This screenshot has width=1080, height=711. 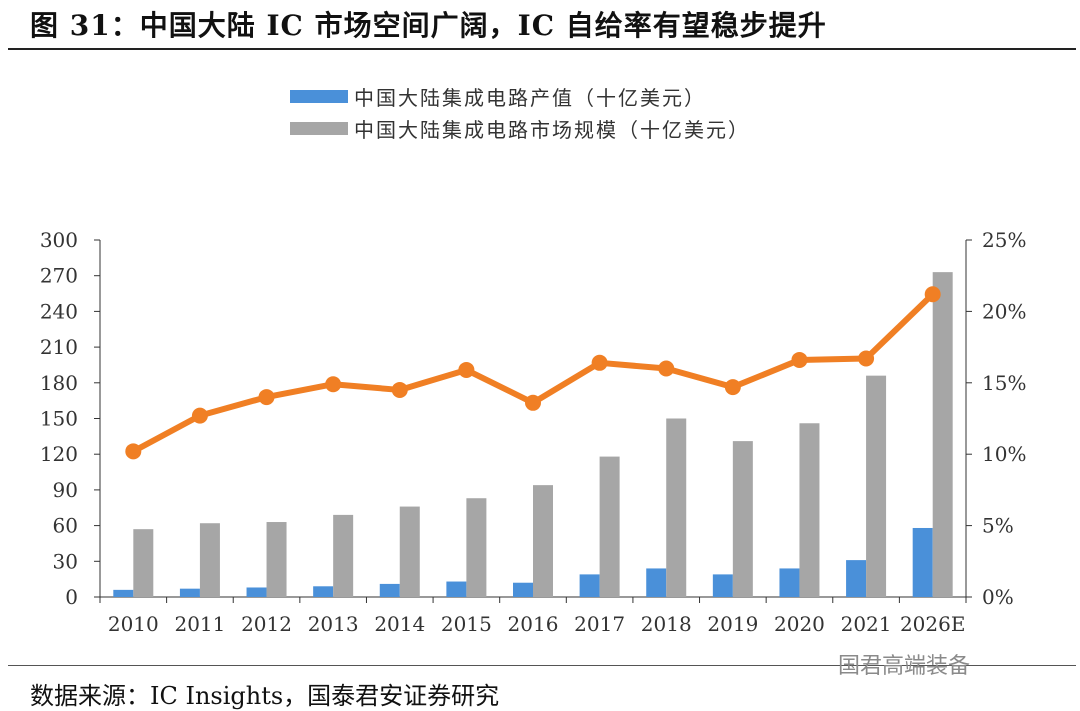 I want to click on x-tick-label: 2017, so click(x=599, y=624).